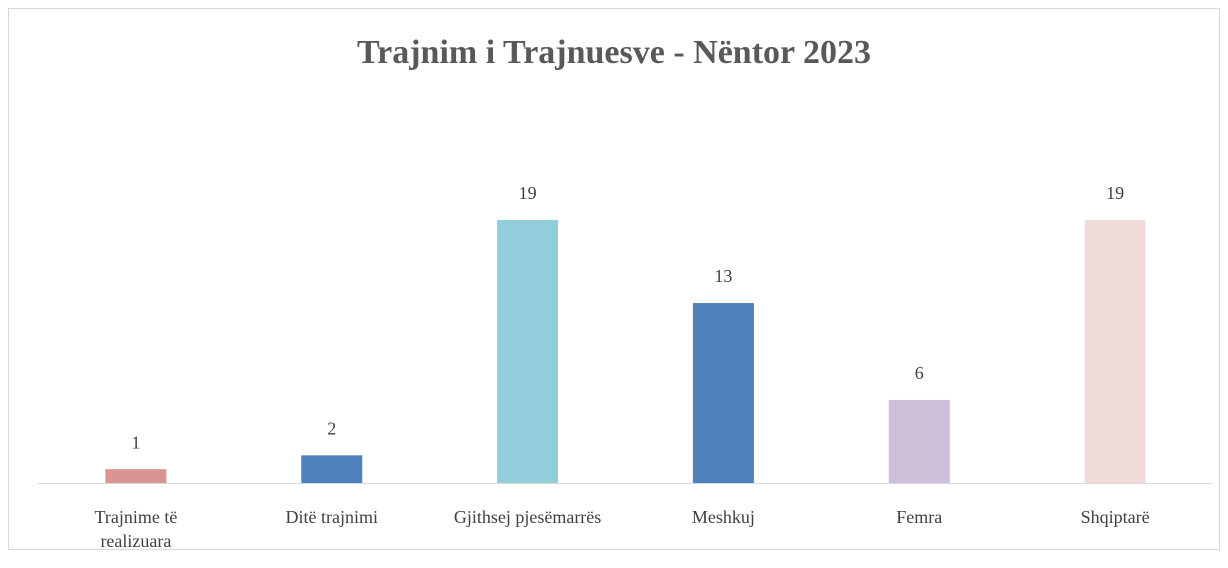 This screenshot has width=1228, height=568. Describe the element at coordinates (527, 517) in the screenshot. I see `x-tick-label: Gjithsej pjesëmarrës` at that location.